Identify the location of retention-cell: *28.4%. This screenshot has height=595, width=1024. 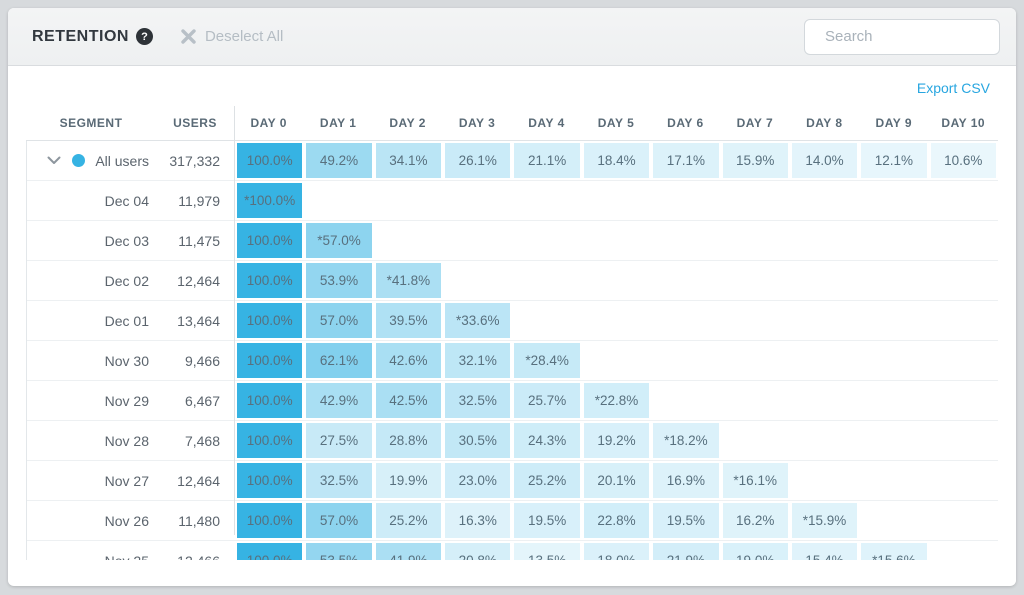
(547, 360).